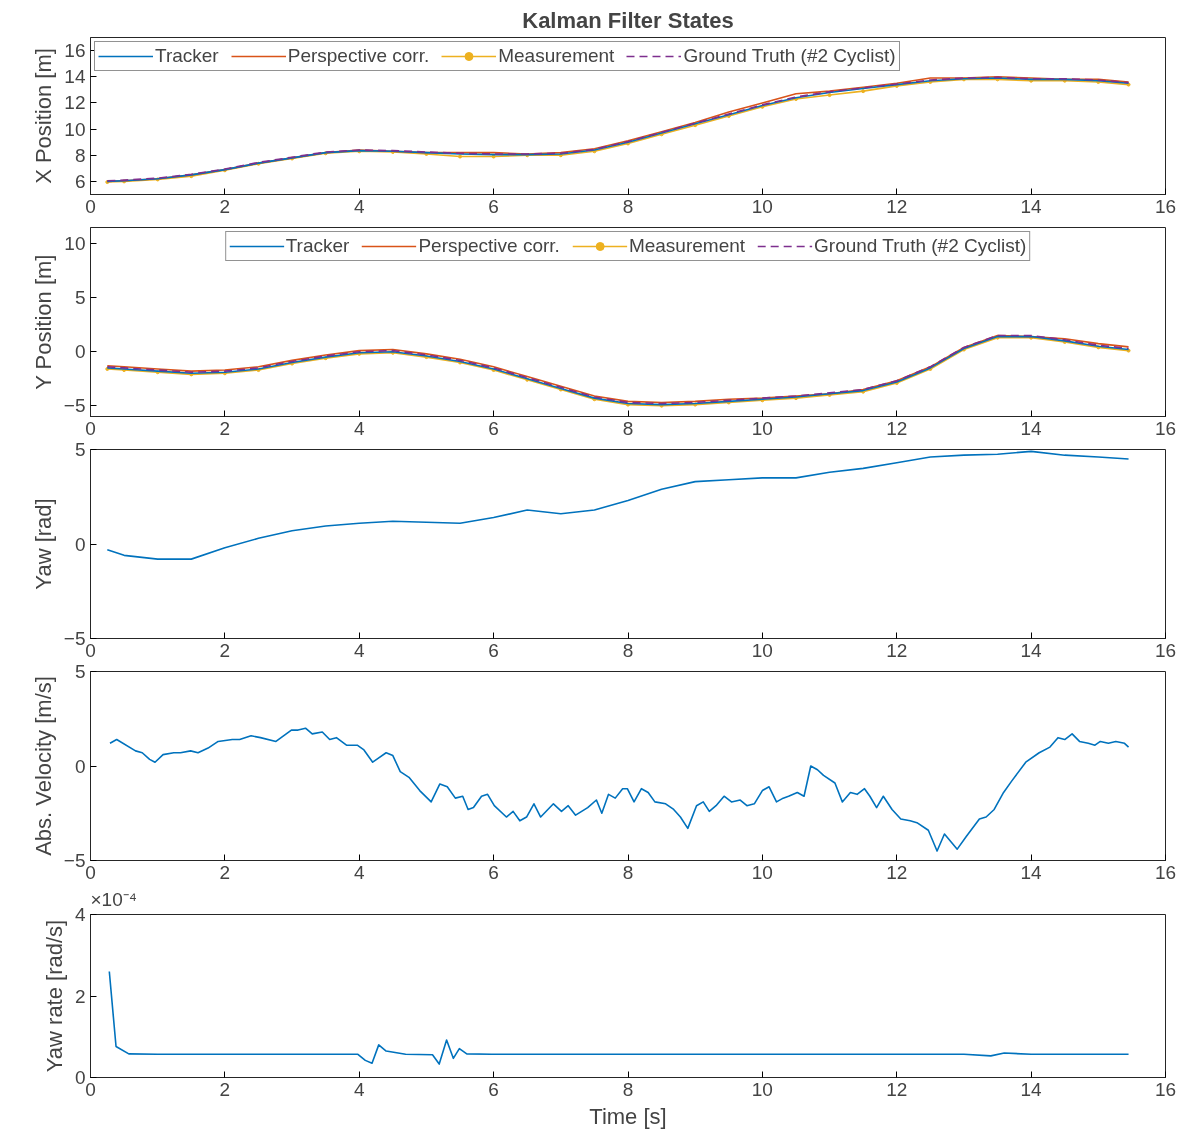 The image size is (1192, 1139). Describe the element at coordinates (75, 103) in the screenshot. I see `y-tick-label: 12` at that location.